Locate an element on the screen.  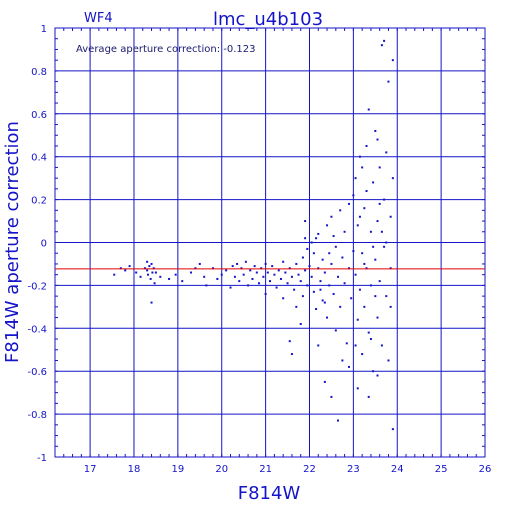
y-tick-label: -1 is located at coordinates (42, 458).